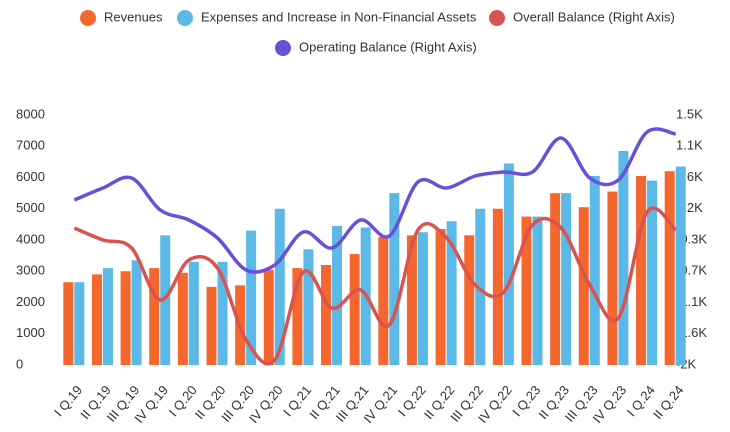 The image size is (730, 432). I want to click on y-tick-label: 4000, so click(30, 238).